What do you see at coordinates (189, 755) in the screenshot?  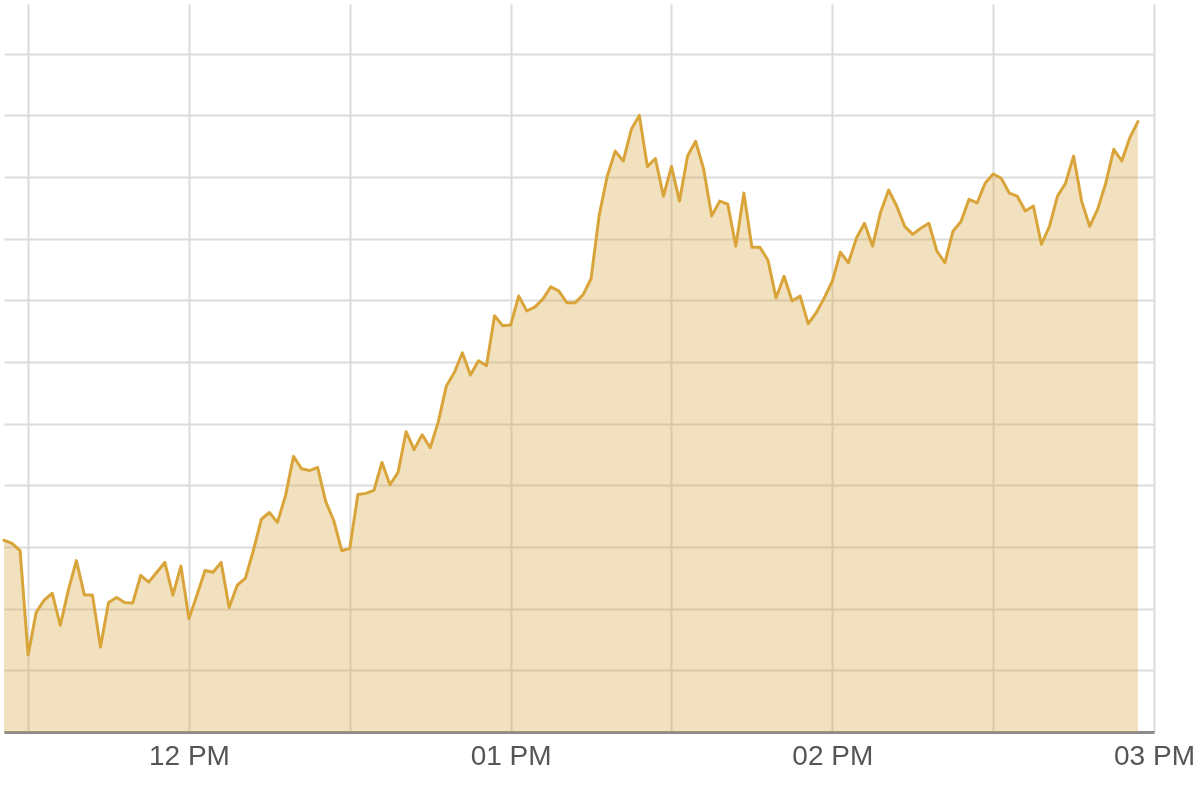 I see `x-tick-label: 12 PM` at bounding box center [189, 755].